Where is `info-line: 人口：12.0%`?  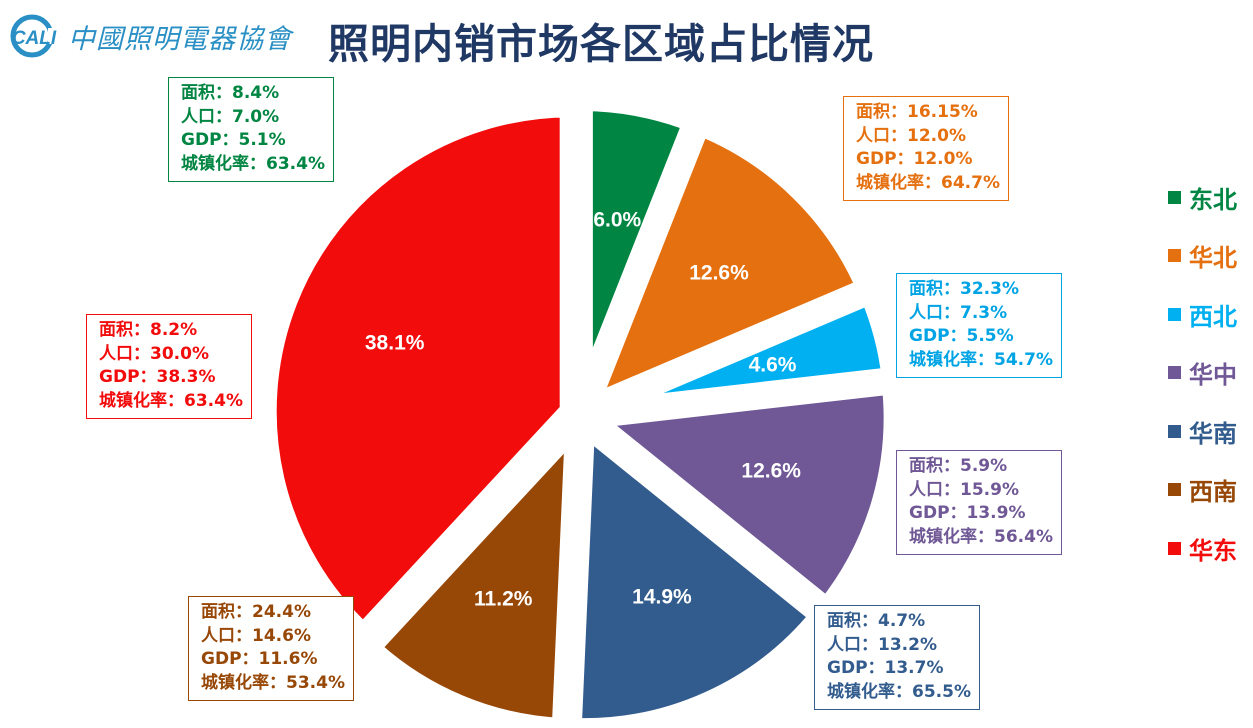 info-line: 人口：12.0% is located at coordinates (911, 135).